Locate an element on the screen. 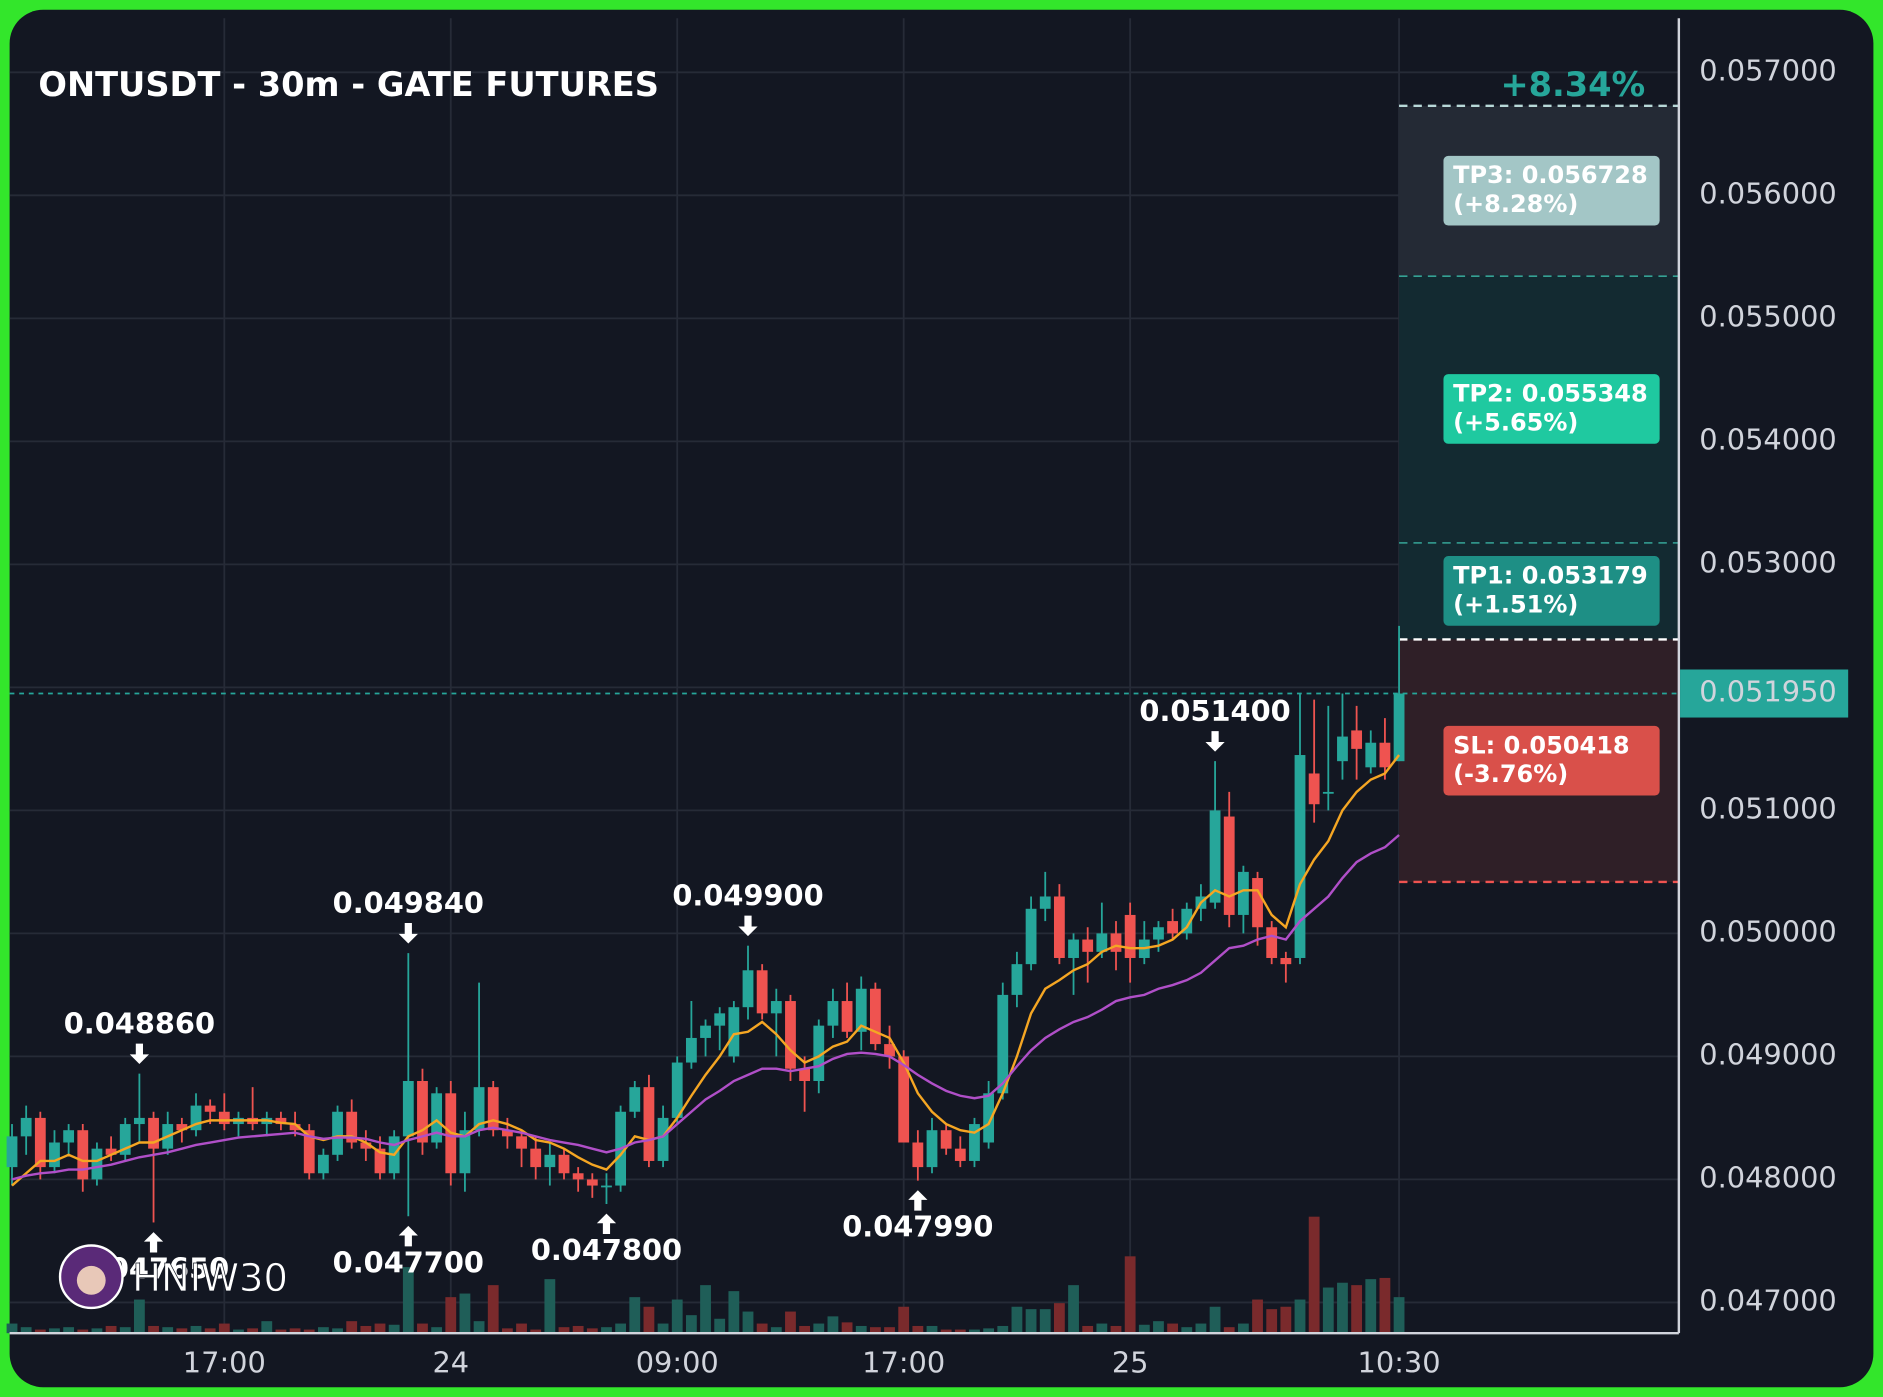  annotation-label: 0.049840 is located at coordinates (408, 903).